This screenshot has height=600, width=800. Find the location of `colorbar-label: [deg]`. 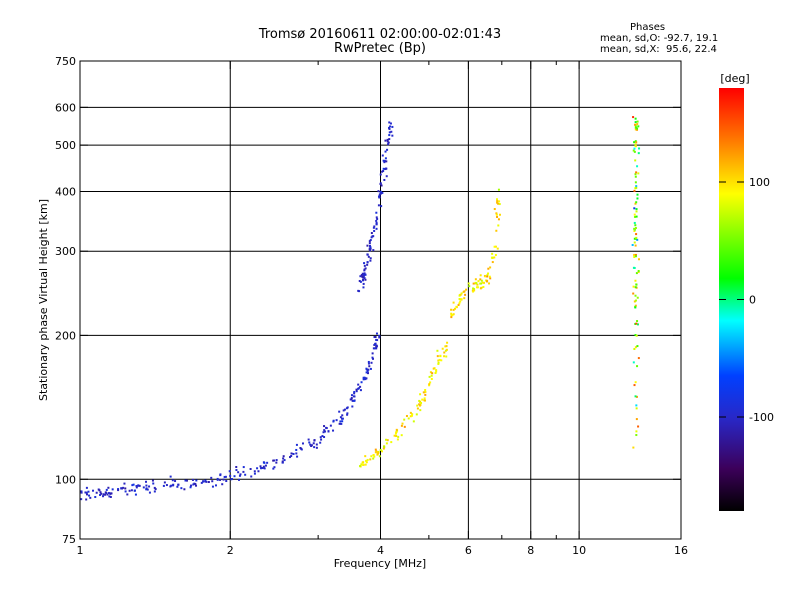

colorbar-label: [deg] is located at coordinates (734, 78).